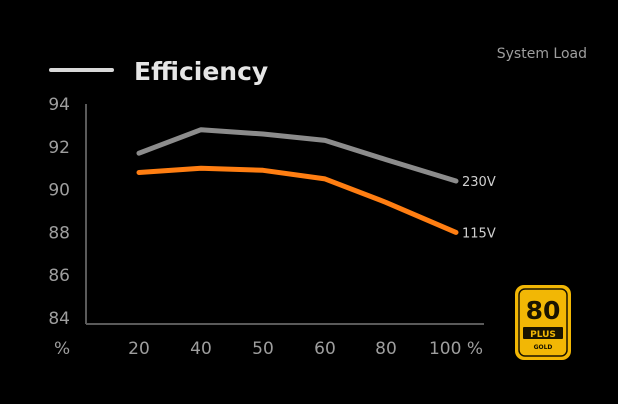 The height and width of the screenshot is (404, 618). What do you see at coordinates (297, 200) in the screenshot?
I see `series-line-115v` at bounding box center [297, 200].